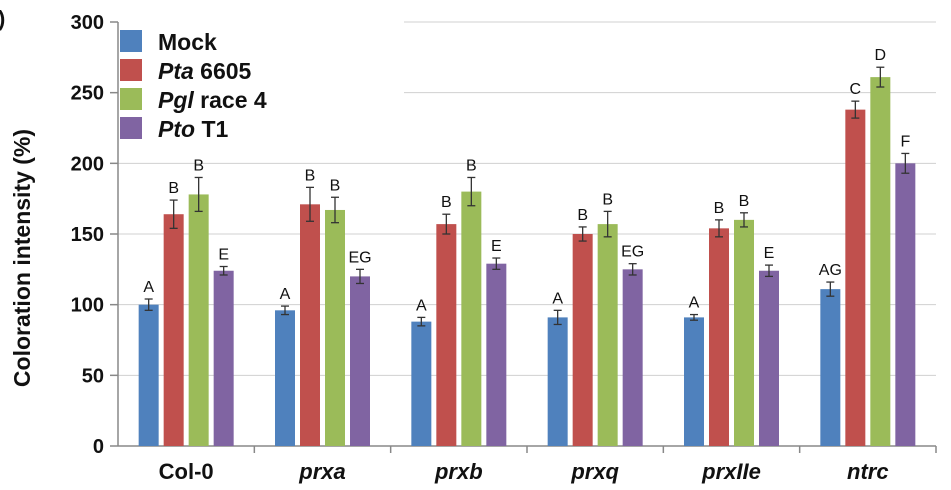 Image resolution: width=951 pixels, height=490 pixels. Describe the element at coordinates (22, 258) in the screenshot. I see `y-axis-label: Coloration intensity (%)` at that location.